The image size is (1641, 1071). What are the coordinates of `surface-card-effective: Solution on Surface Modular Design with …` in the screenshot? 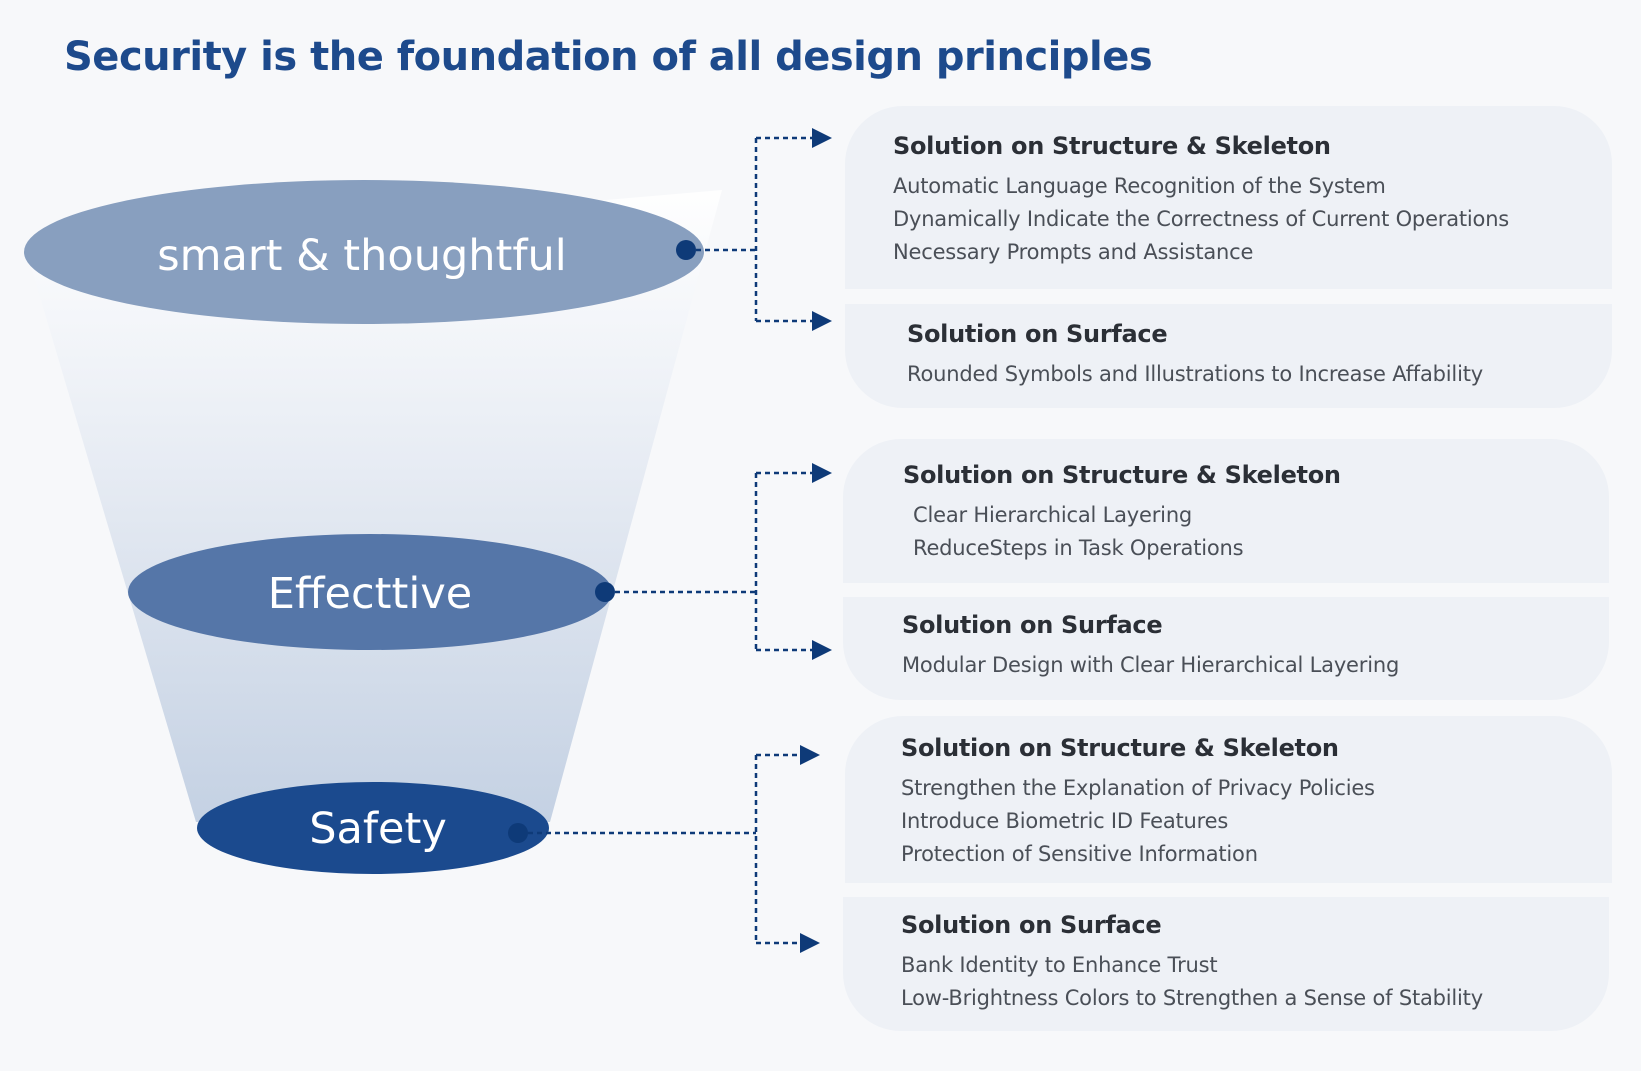 It's located at (1226, 648).